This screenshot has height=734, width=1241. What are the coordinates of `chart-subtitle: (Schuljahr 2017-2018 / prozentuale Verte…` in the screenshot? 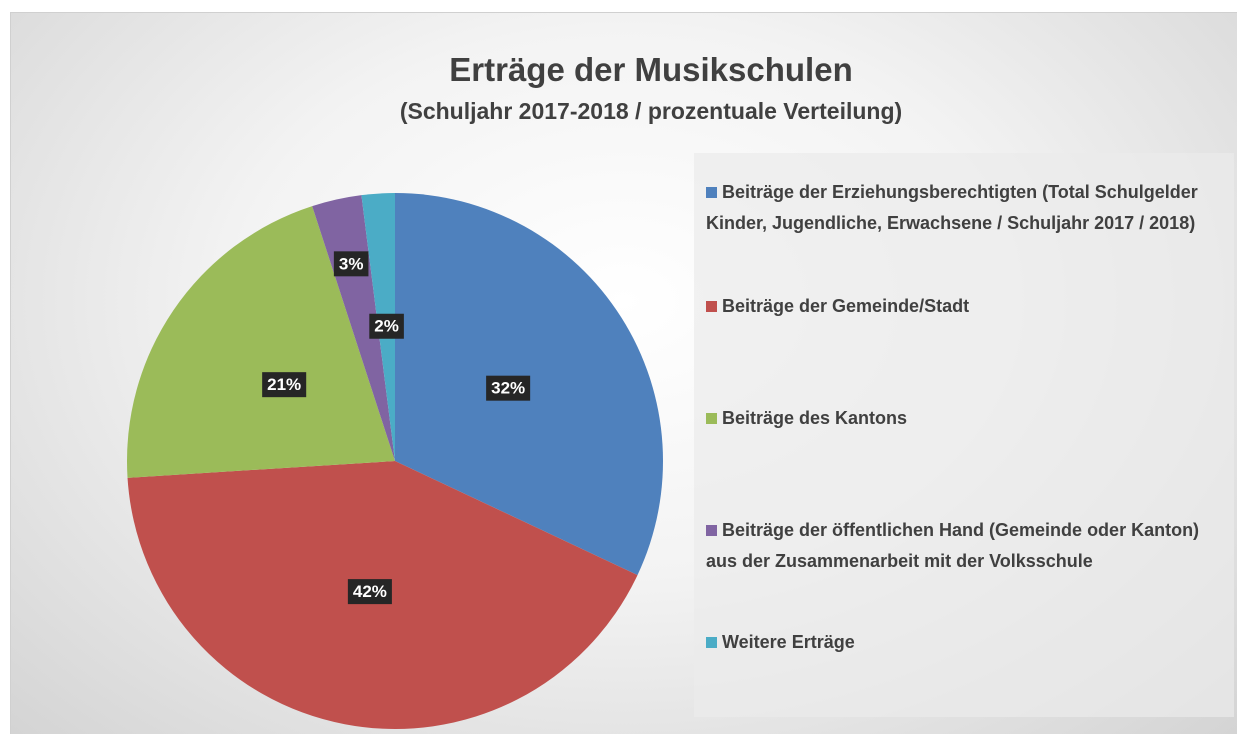 It's located at (651, 111).